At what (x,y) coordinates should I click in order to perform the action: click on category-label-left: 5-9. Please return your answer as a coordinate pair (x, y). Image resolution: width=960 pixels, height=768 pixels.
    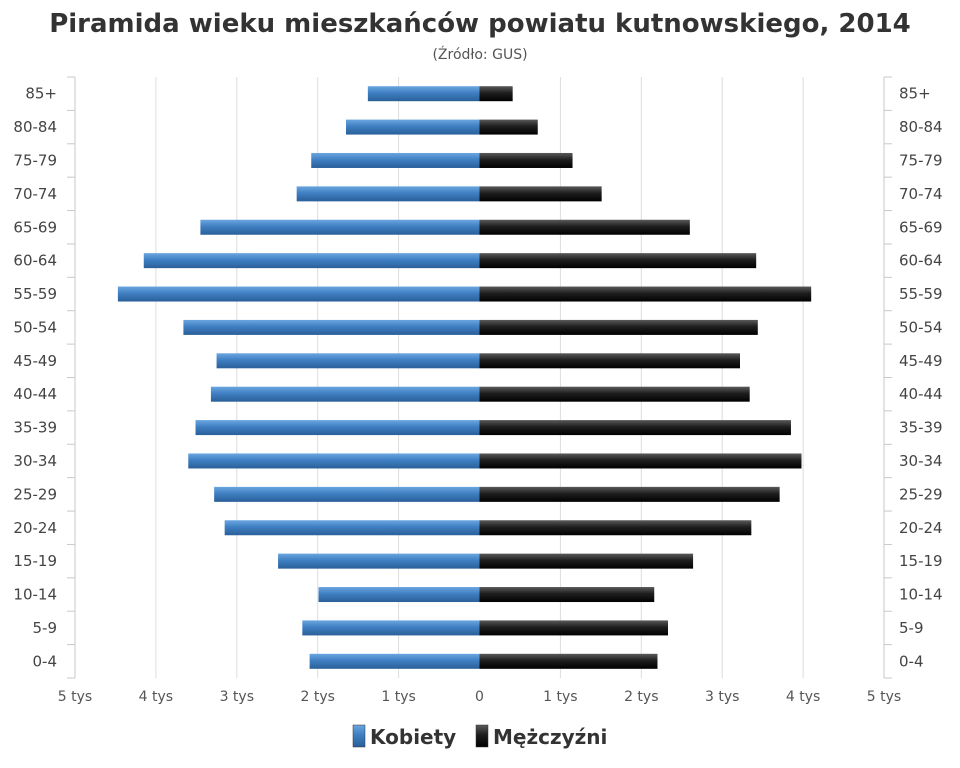
    Looking at the image, I should click on (45, 628).